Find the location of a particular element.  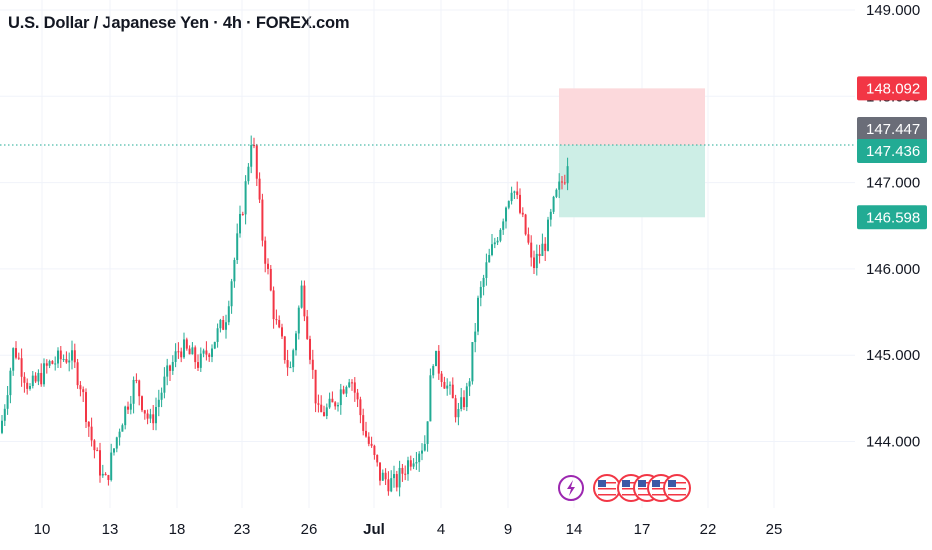

time-tick-label: 25 is located at coordinates (774, 529).